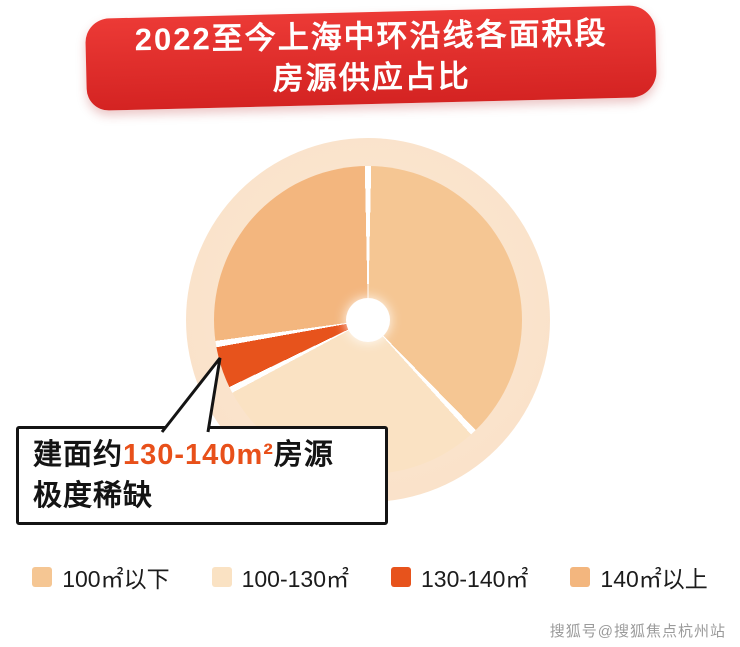  Describe the element at coordinates (198, 455) in the screenshot. I see `callout-highlight: 130-140m²` at that location.